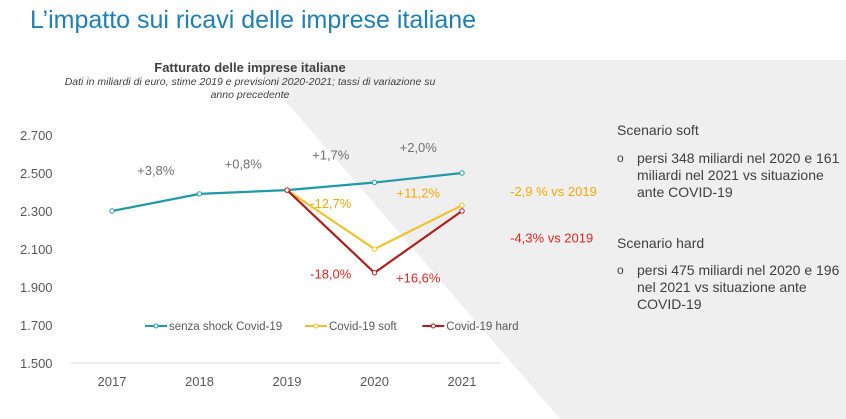 The width and height of the screenshot is (846, 419). Describe the element at coordinates (36, 173) in the screenshot. I see `y-tick-label: 2.500` at that location.